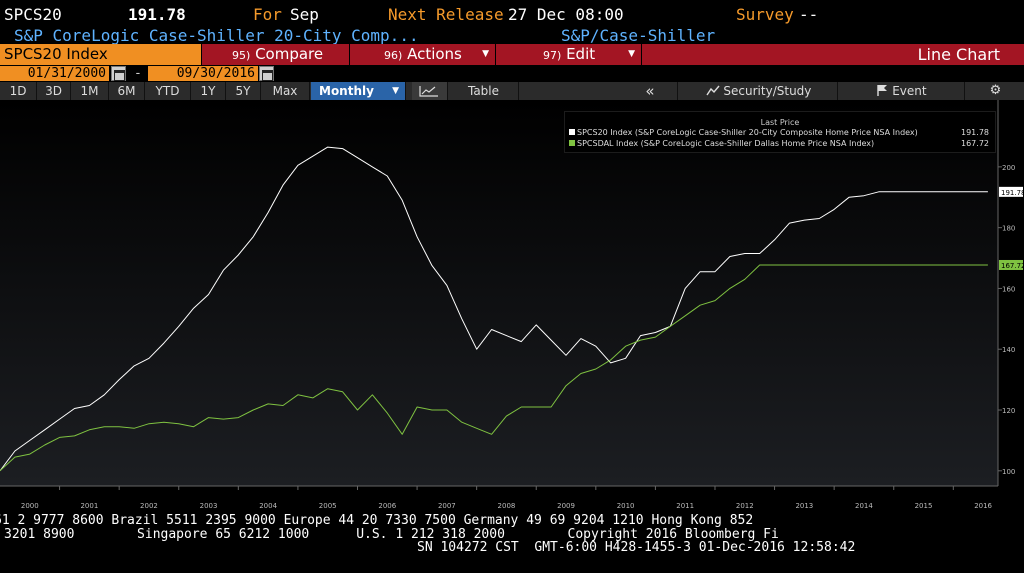 Image resolution: width=1024 pixels, height=573 pixels. I want to click on compare-menu: 95) Compare, so click(275, 54).